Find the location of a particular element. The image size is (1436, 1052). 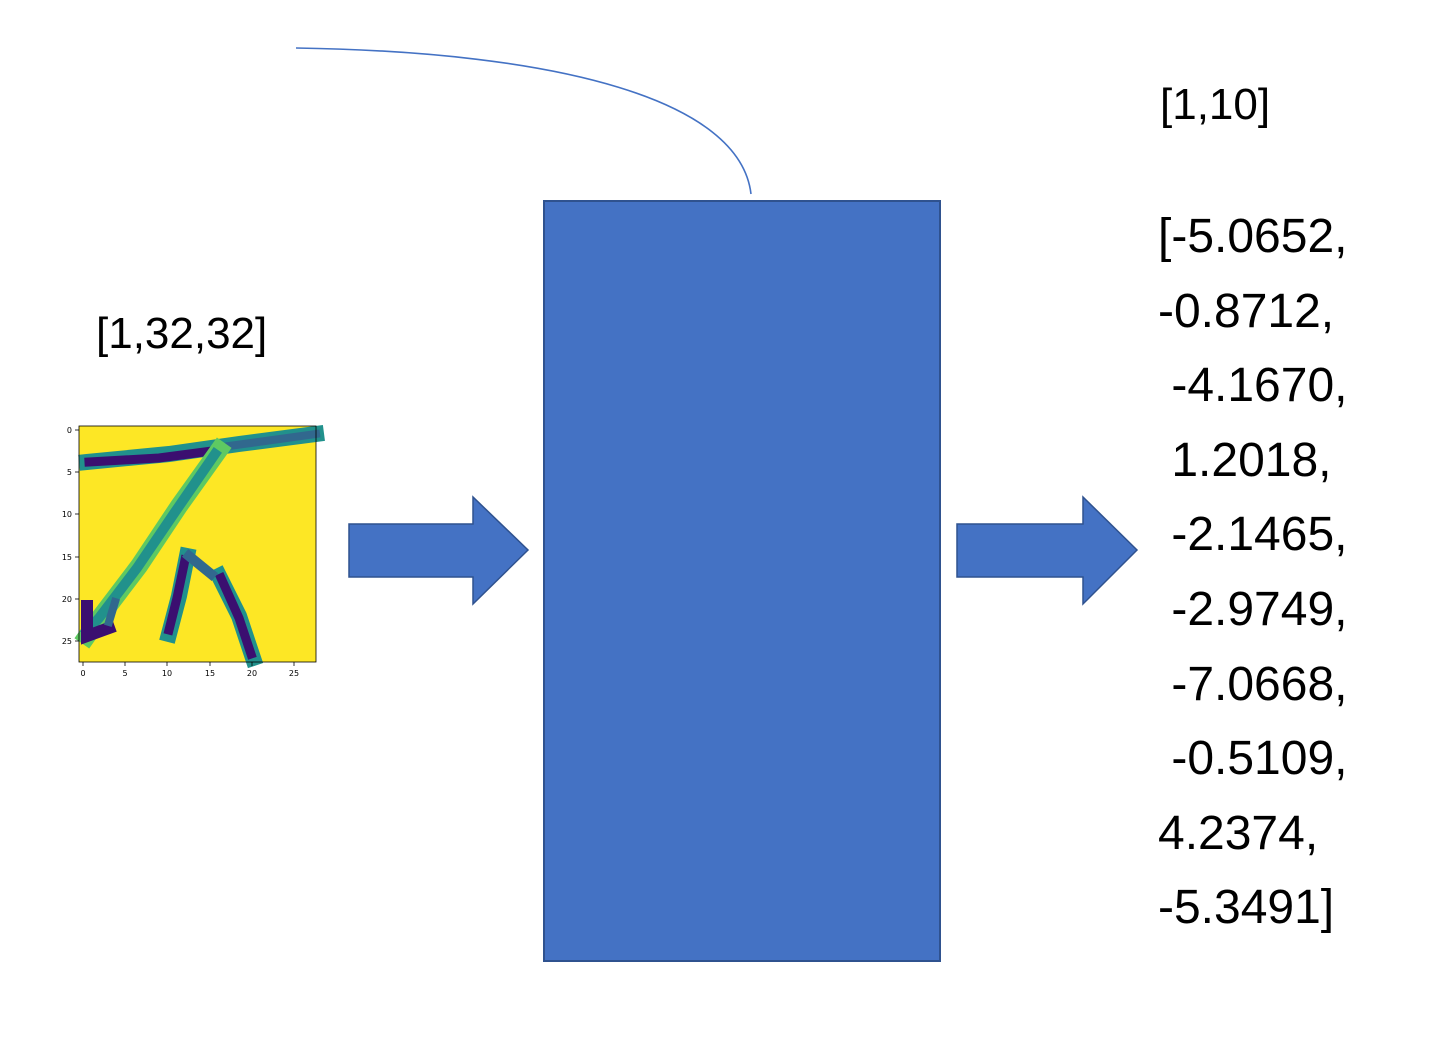

y-tick-label: 5 is located at coordinates (69, 472).